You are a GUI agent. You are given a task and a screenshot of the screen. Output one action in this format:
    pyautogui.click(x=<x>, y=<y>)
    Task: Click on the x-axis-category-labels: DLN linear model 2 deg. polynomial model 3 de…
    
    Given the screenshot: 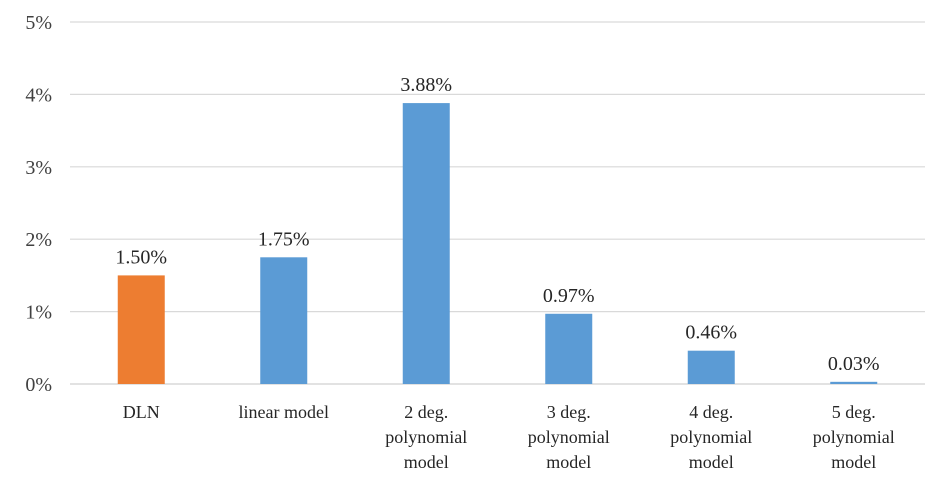 What is the action you would take?
    pyautogui.click(x=509, y=437)
    